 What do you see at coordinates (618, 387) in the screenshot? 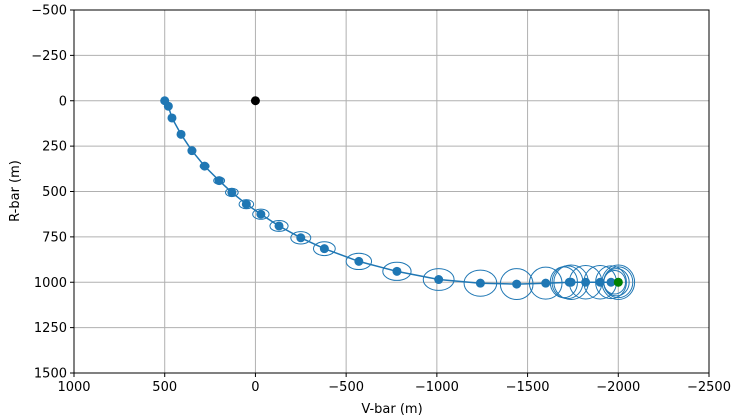
I see `x-tick-label: −2000` at bounding box center [618, 387].